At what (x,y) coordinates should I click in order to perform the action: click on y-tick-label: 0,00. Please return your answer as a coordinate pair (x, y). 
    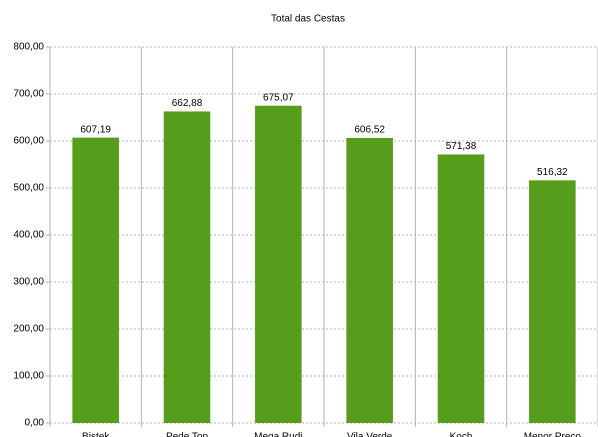
    Looking at the image, I should click on (35, 423).